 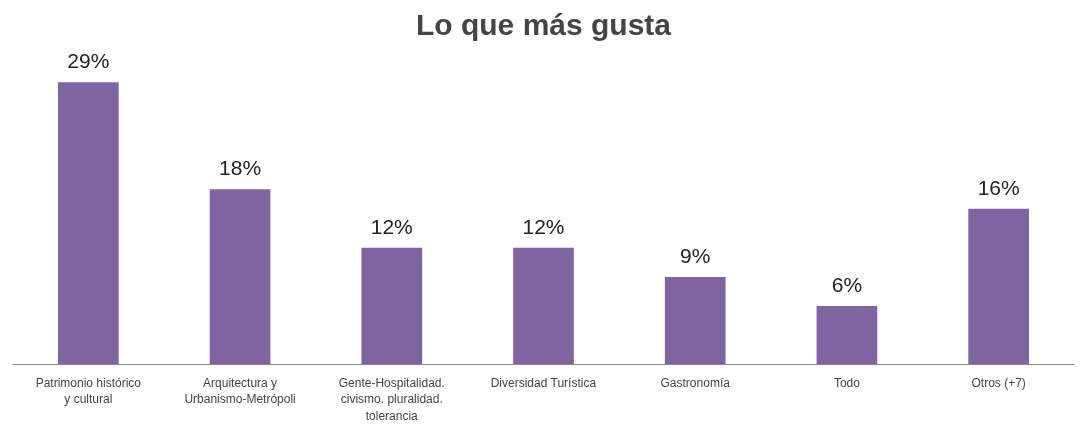 I want to click on x-tick-label: Arquitectura y Urbanismo-Metrópoli, so click(x=240, y=391).